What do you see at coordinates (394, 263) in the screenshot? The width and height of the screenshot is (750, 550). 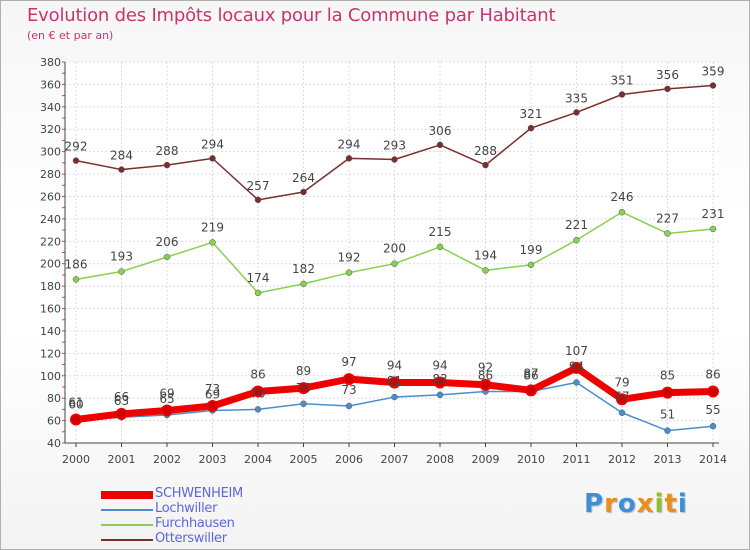 I see `data-point-furchhausen-2007` at bounding box center [394, 263].